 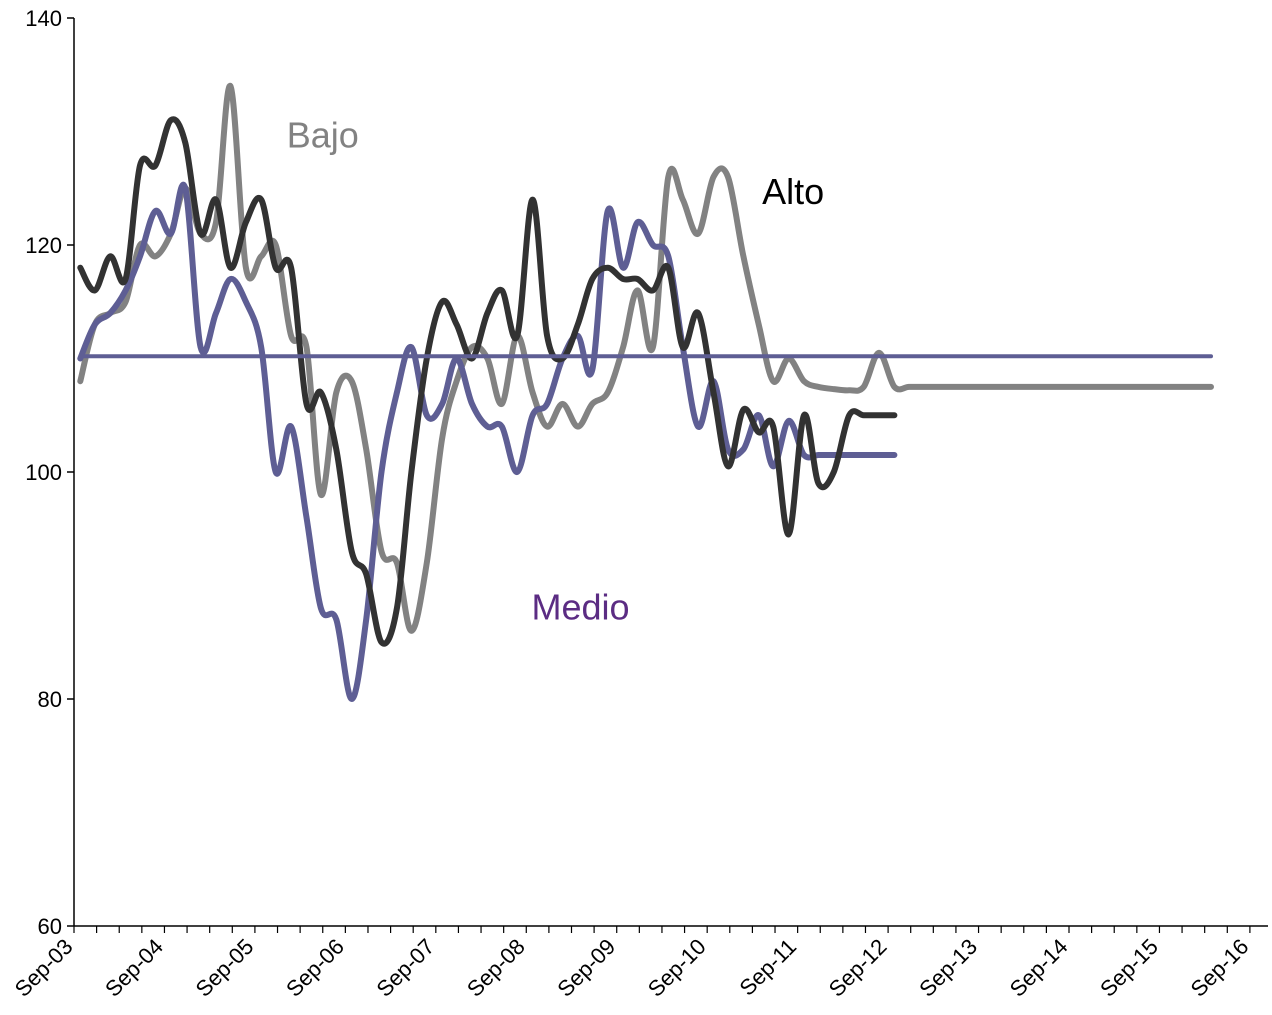 What do you see at coordinates (858, 968) in the screenshot?
I see `x-tick-label: Sep-12` at bounding box center [858, 968].